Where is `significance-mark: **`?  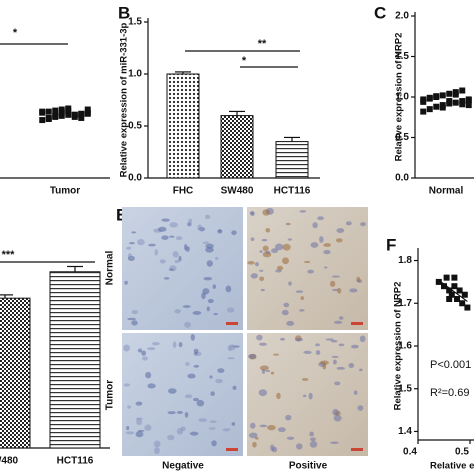 significance-mark: ** is located at coordinates (262, 44).